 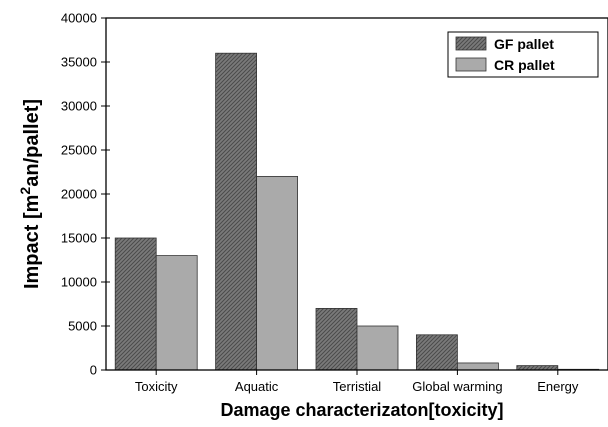 I want to click on legend-label-cr-pallet: CR pallet, so click(x=524, y=65).